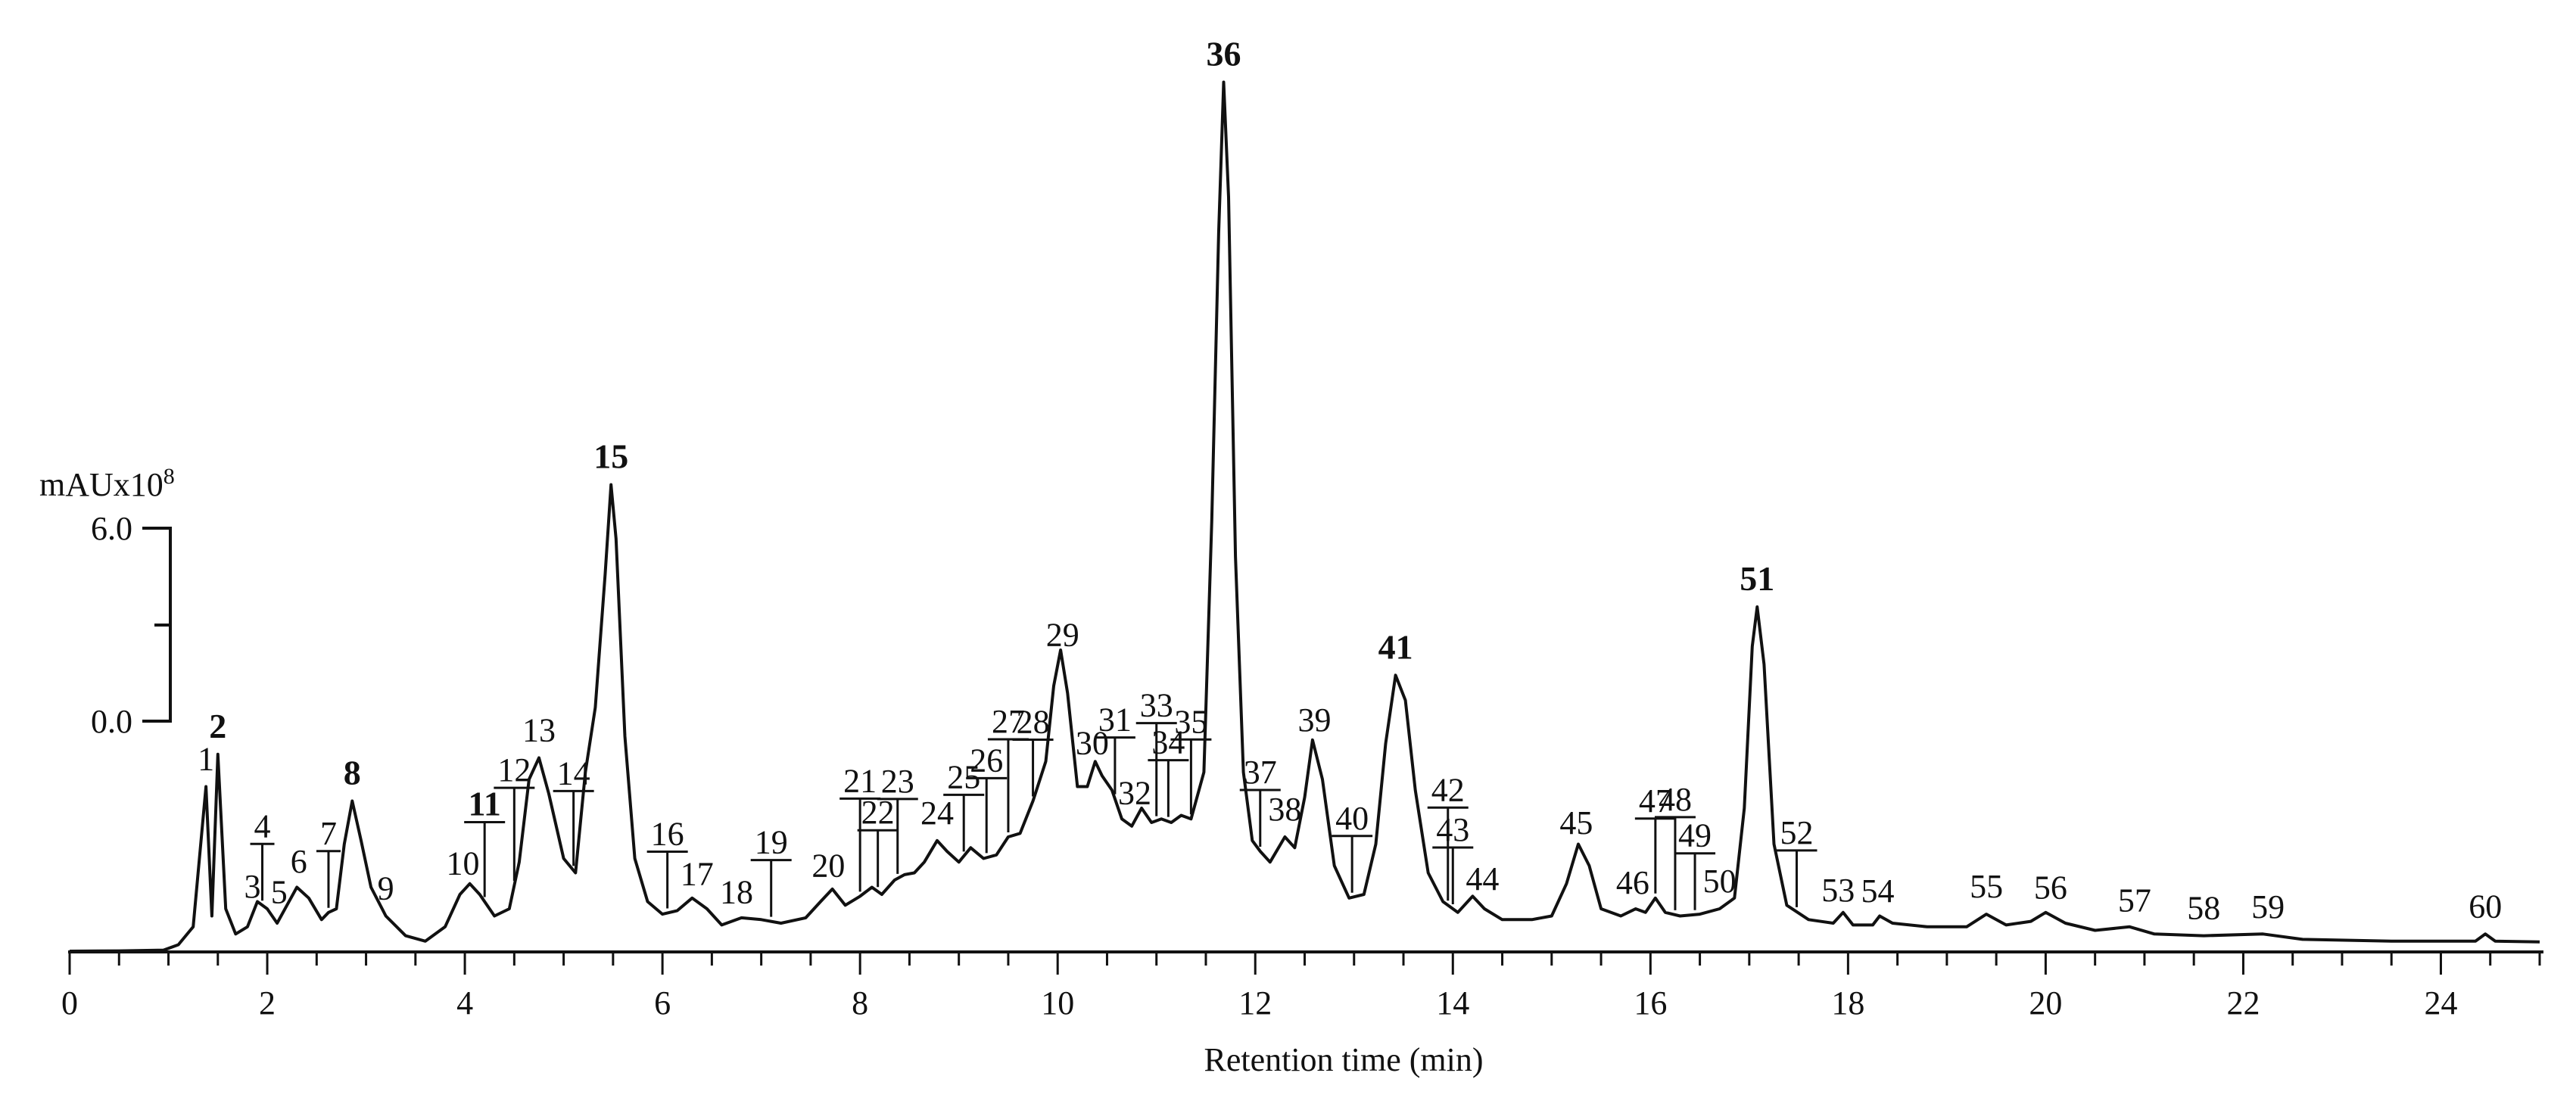 This screenshot has height=1101, width=2576. Describe the element at coordinates (262, 826) in the screenshot. I see `peak-label-4: 4` at that location.